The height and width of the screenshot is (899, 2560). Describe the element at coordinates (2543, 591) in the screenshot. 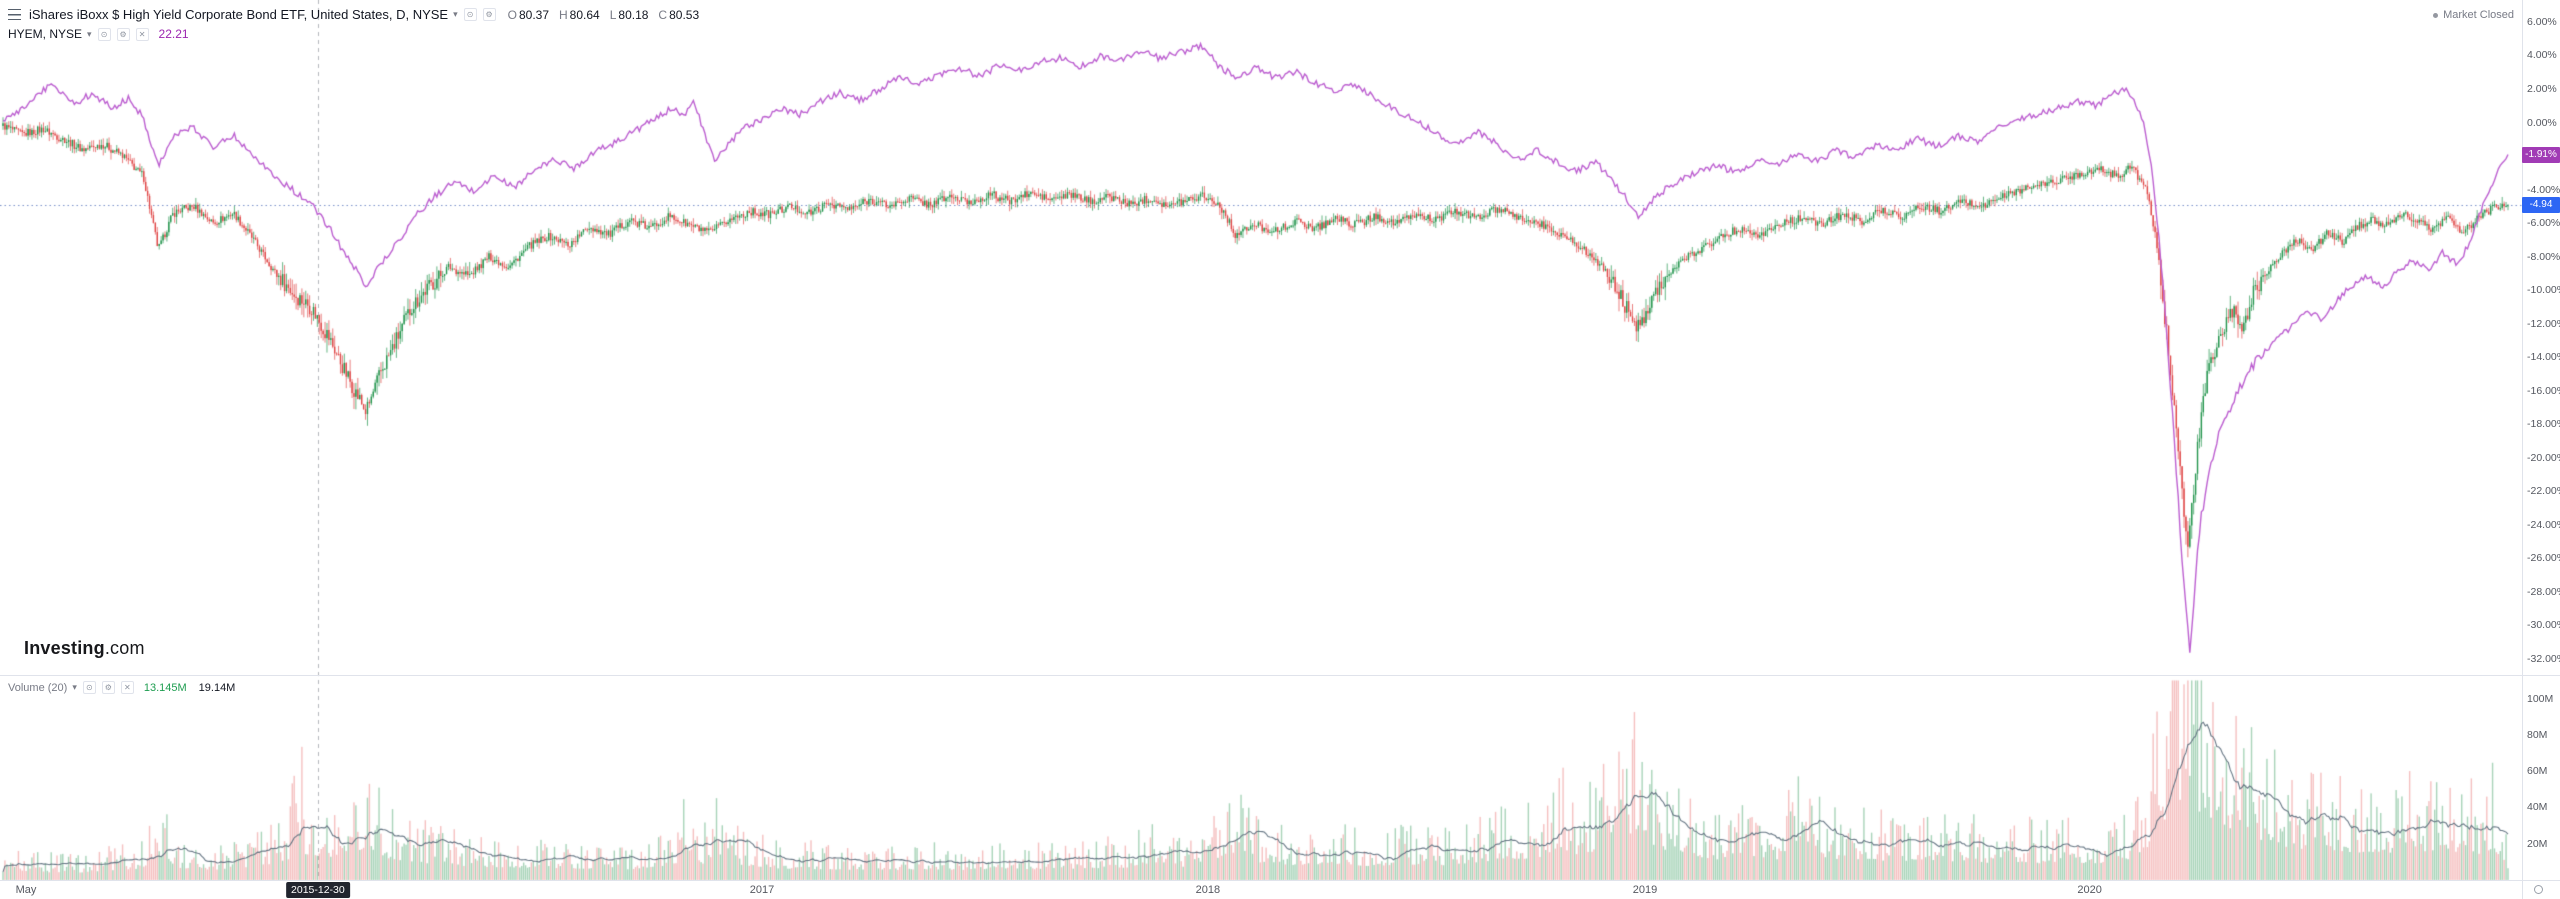

I see `price-axis-label: -28.00%` at that location.